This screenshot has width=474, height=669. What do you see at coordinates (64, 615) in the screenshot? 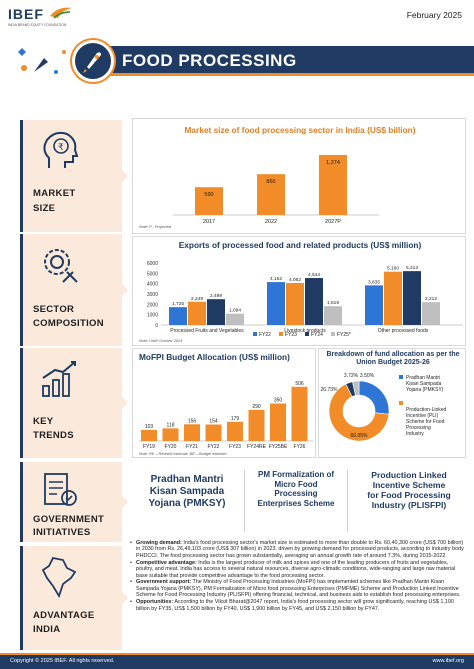
I see `section-label-line1: ADVANTAGE` at bounding box center [64, 615].